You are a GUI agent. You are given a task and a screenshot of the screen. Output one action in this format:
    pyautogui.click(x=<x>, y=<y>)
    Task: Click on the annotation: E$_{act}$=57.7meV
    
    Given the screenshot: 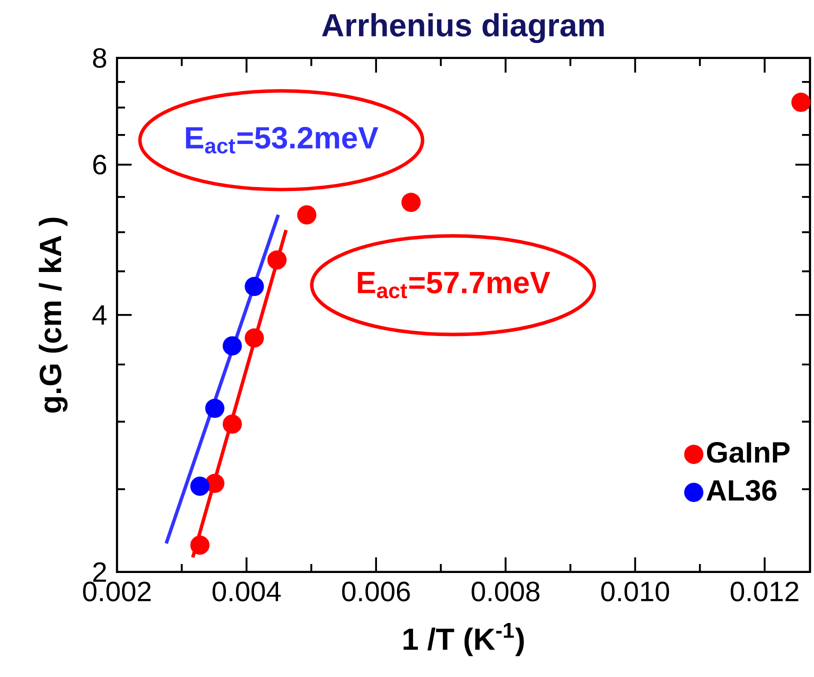 What is the action you would take?
    pyautogui.click(x=454, y=285)
    